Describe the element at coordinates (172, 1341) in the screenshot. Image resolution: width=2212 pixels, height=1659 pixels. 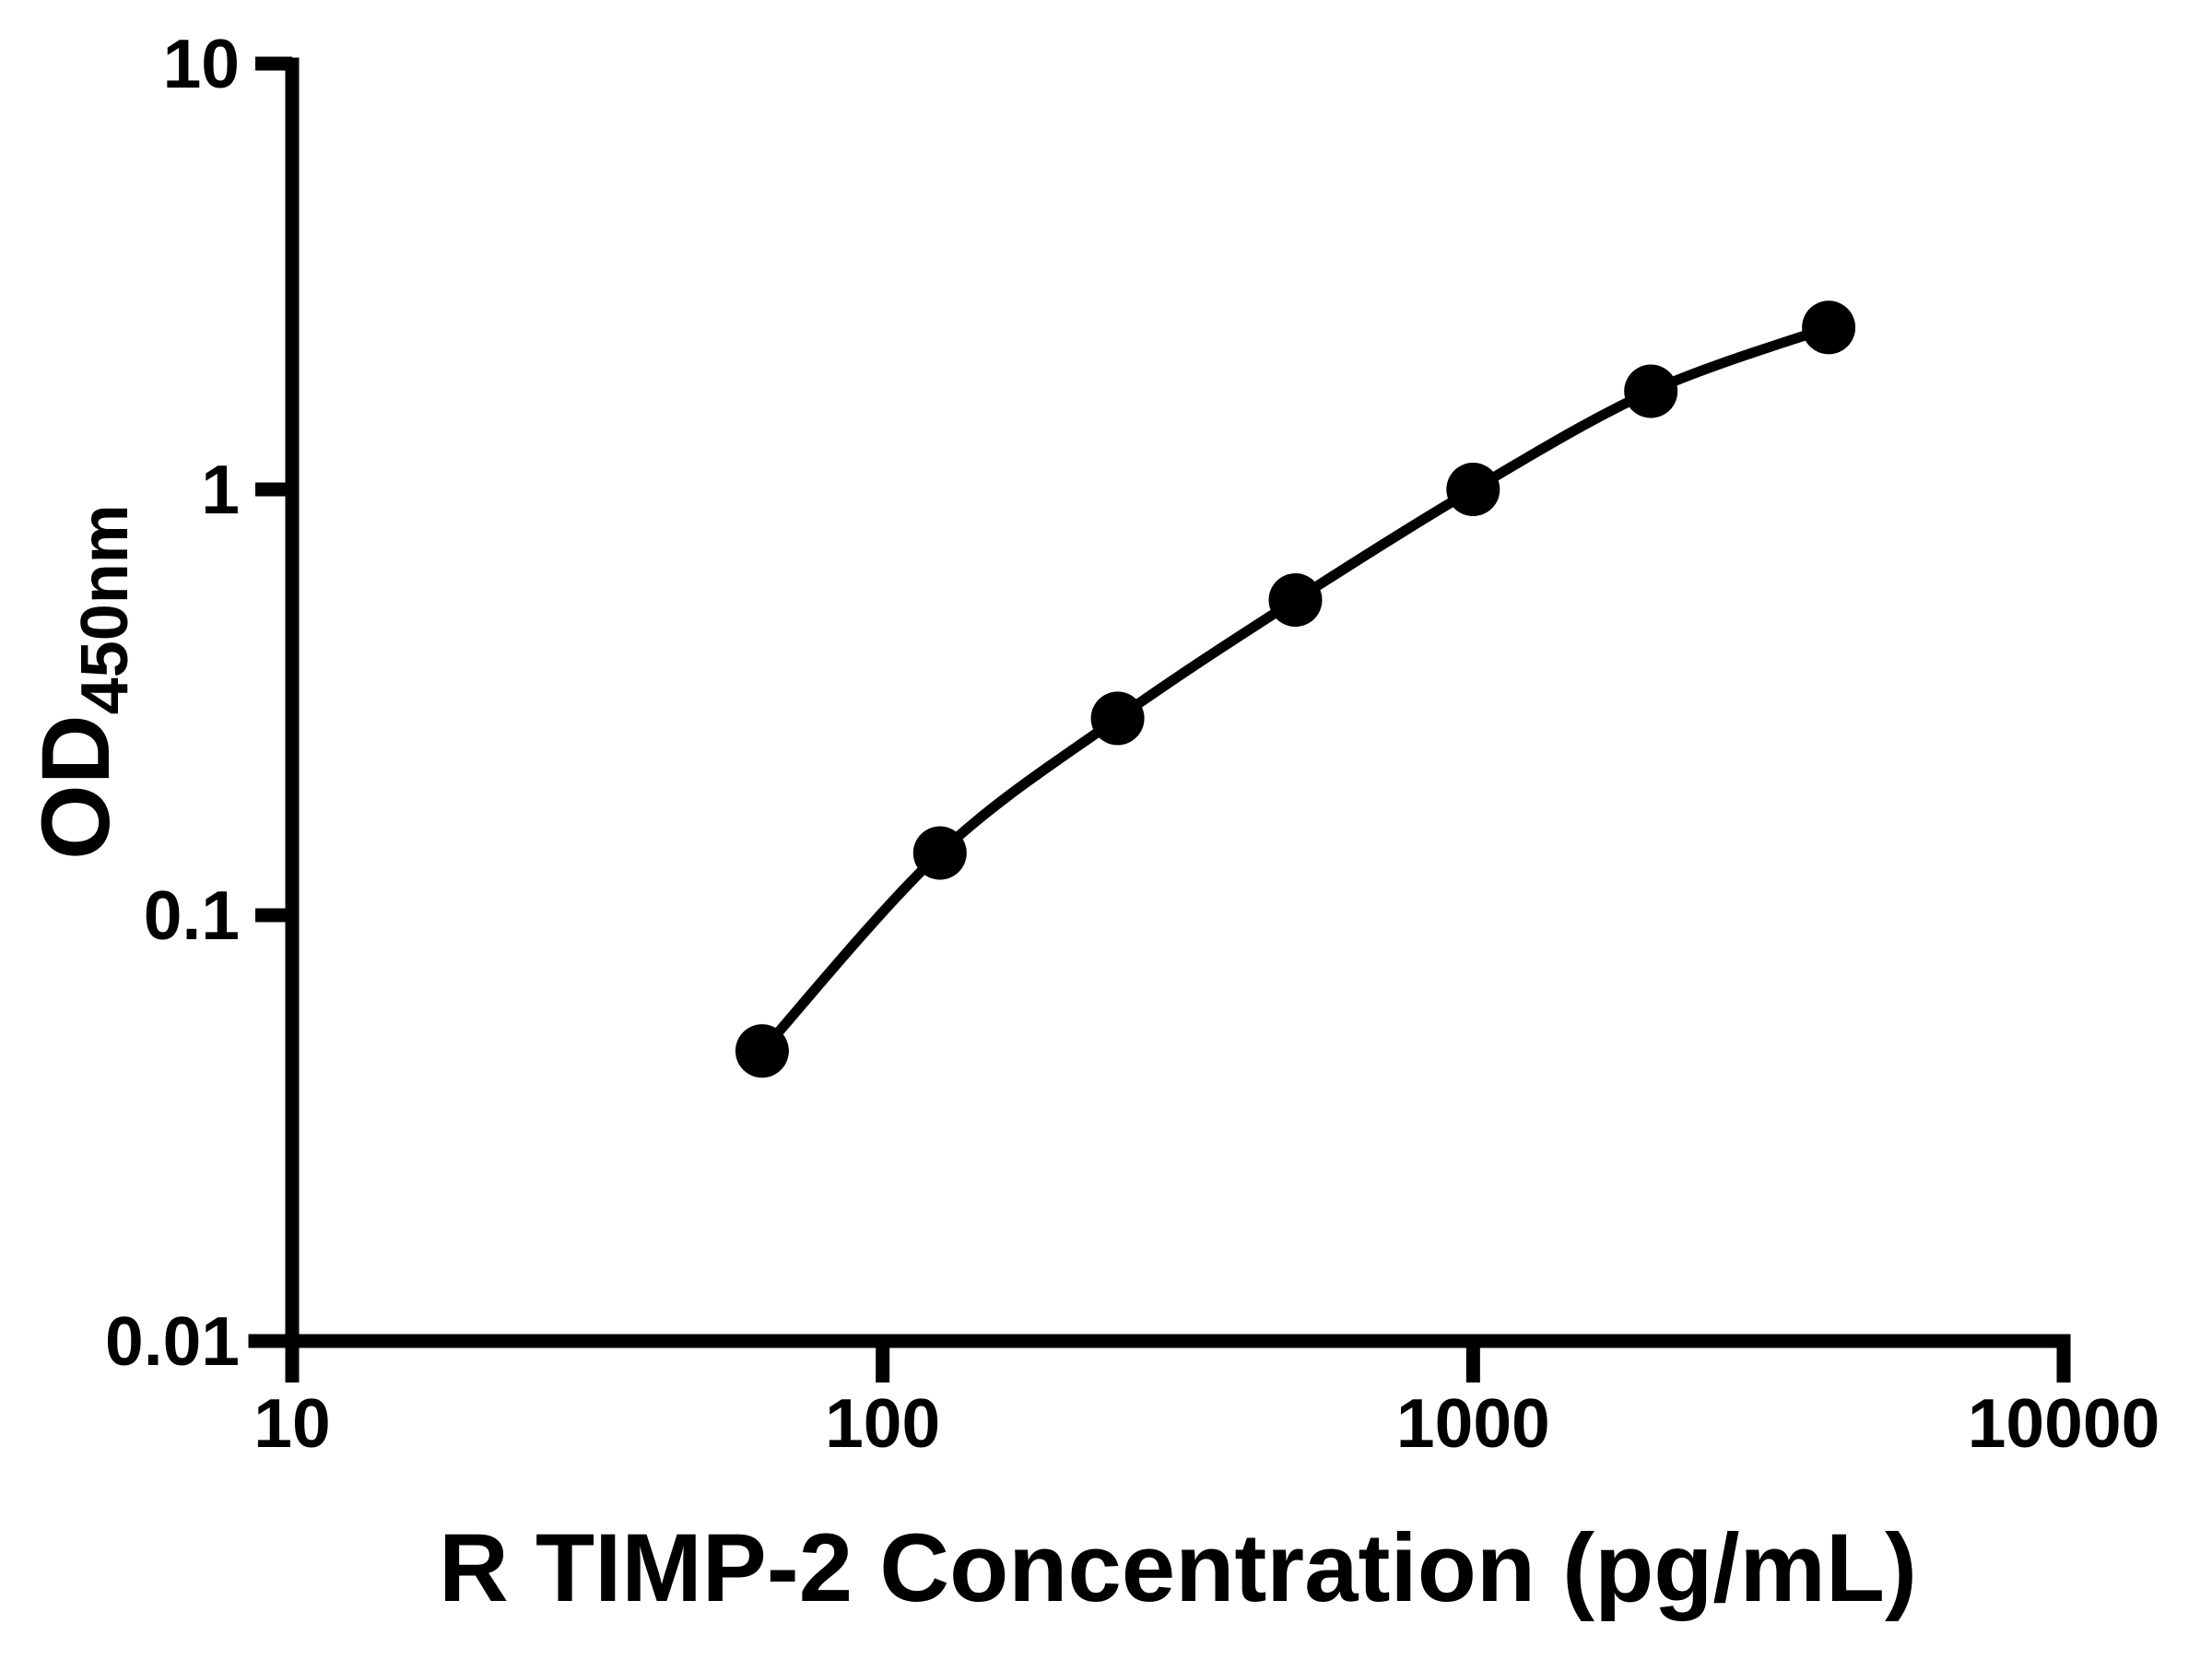
I see `y-tick-label: 0.01` at that location.